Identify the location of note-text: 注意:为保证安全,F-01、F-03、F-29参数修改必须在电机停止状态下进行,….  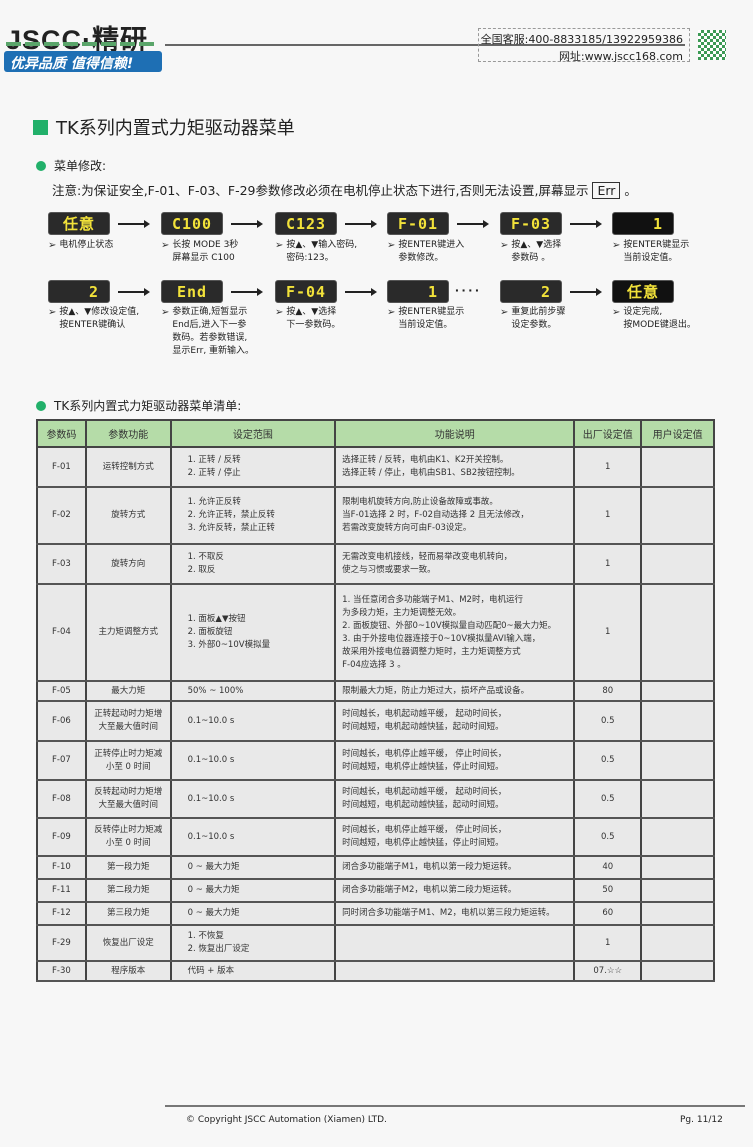
(320, 190).